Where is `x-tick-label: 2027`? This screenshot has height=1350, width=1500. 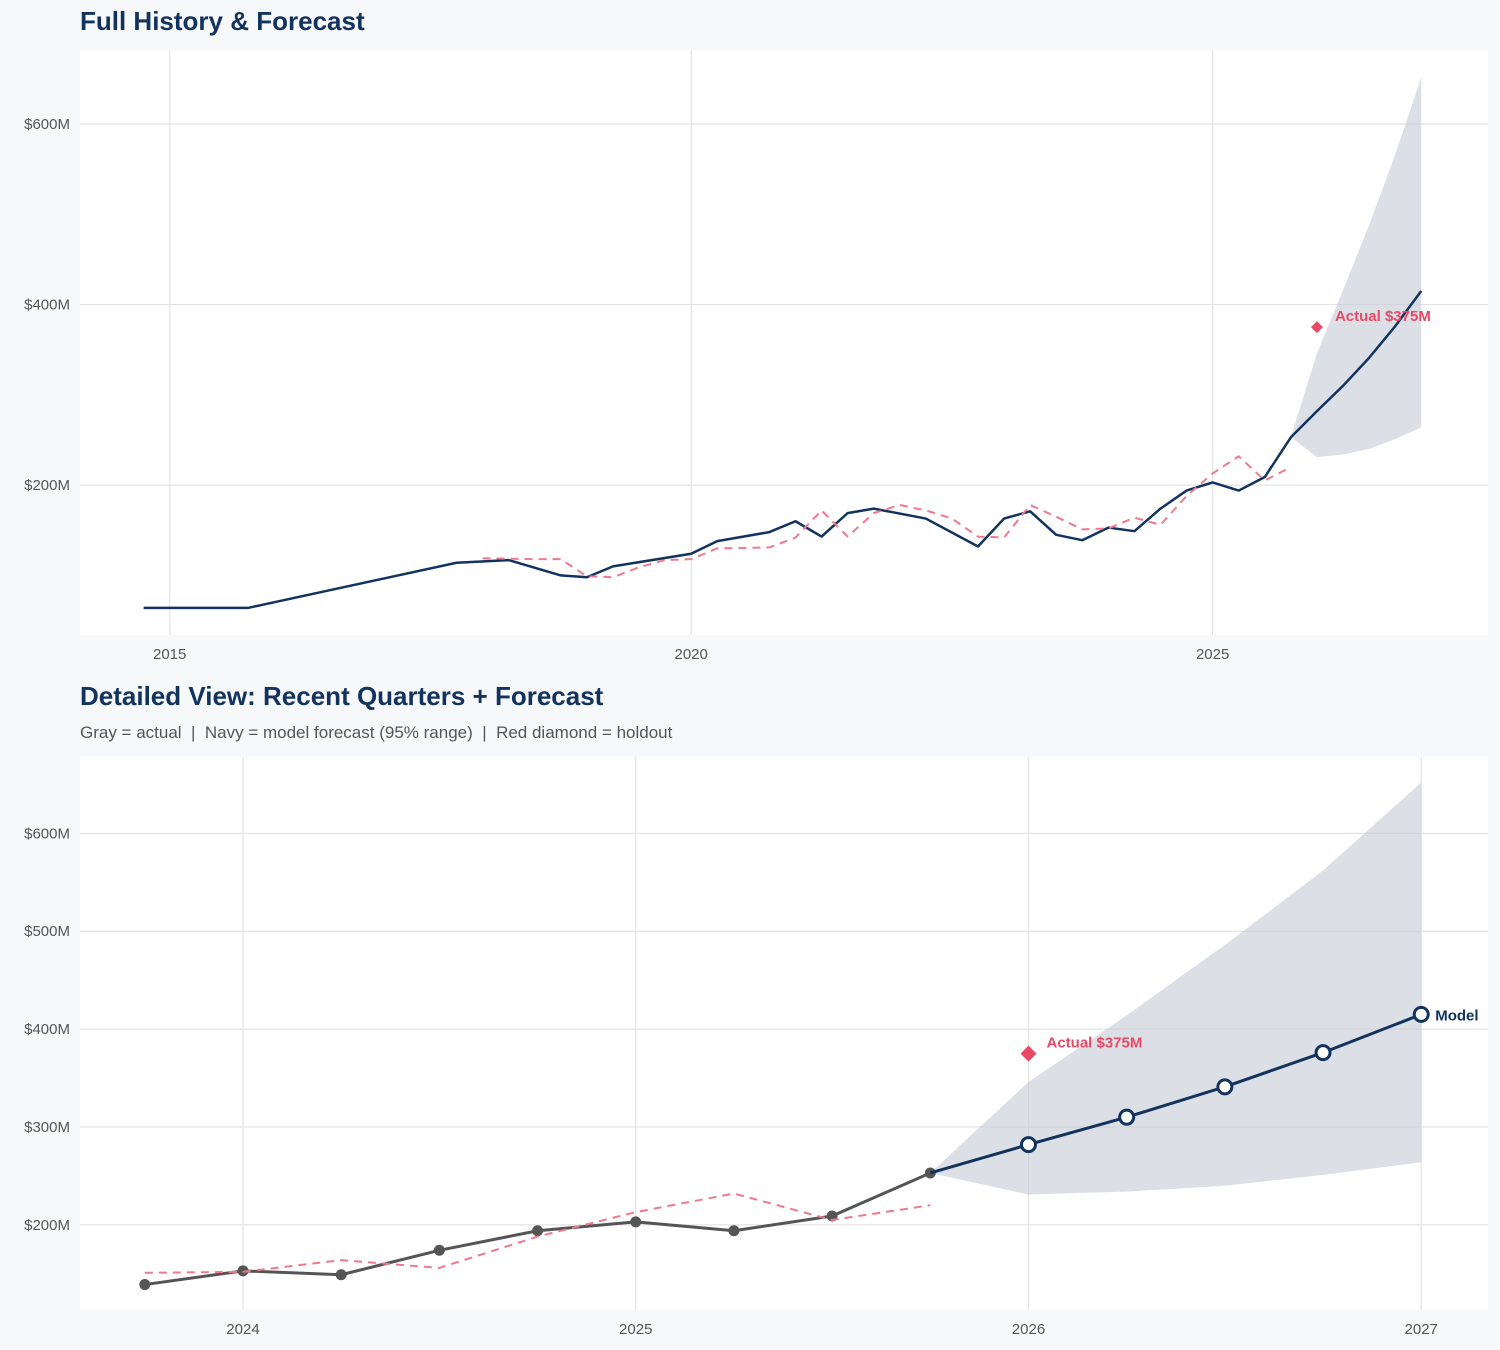 x-tick-label: 2027 is located at coordinates (1421, 1329).